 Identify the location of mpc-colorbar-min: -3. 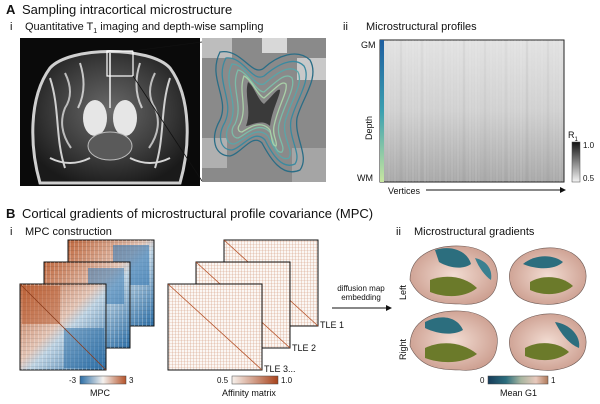
(73, 380).